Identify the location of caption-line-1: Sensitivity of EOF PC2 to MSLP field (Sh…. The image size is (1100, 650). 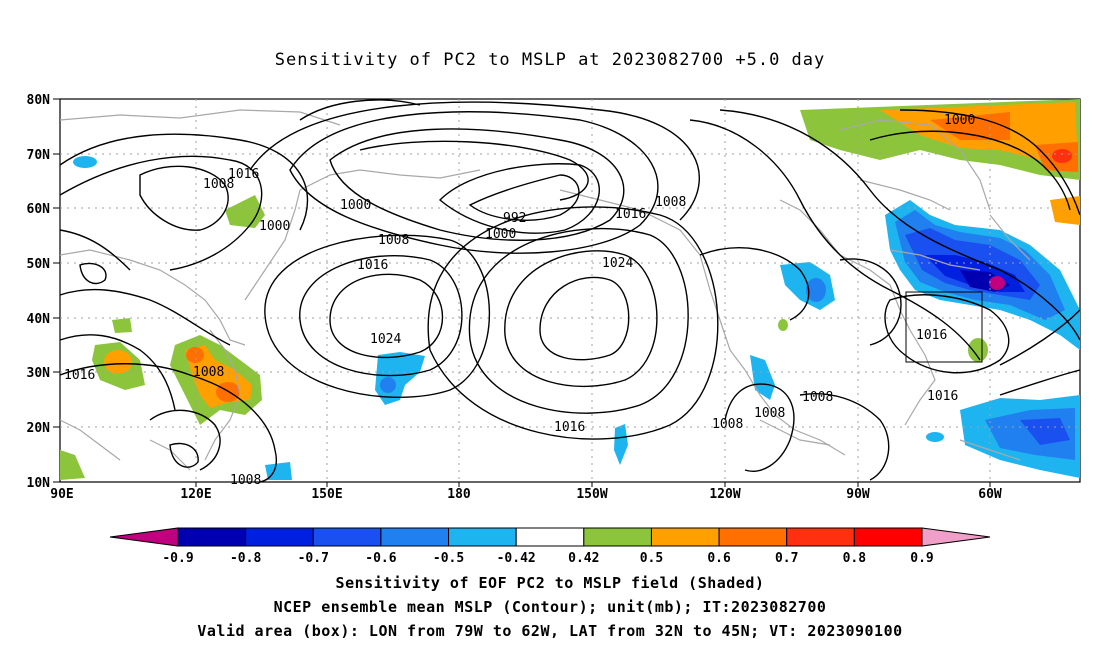
(550, 583).